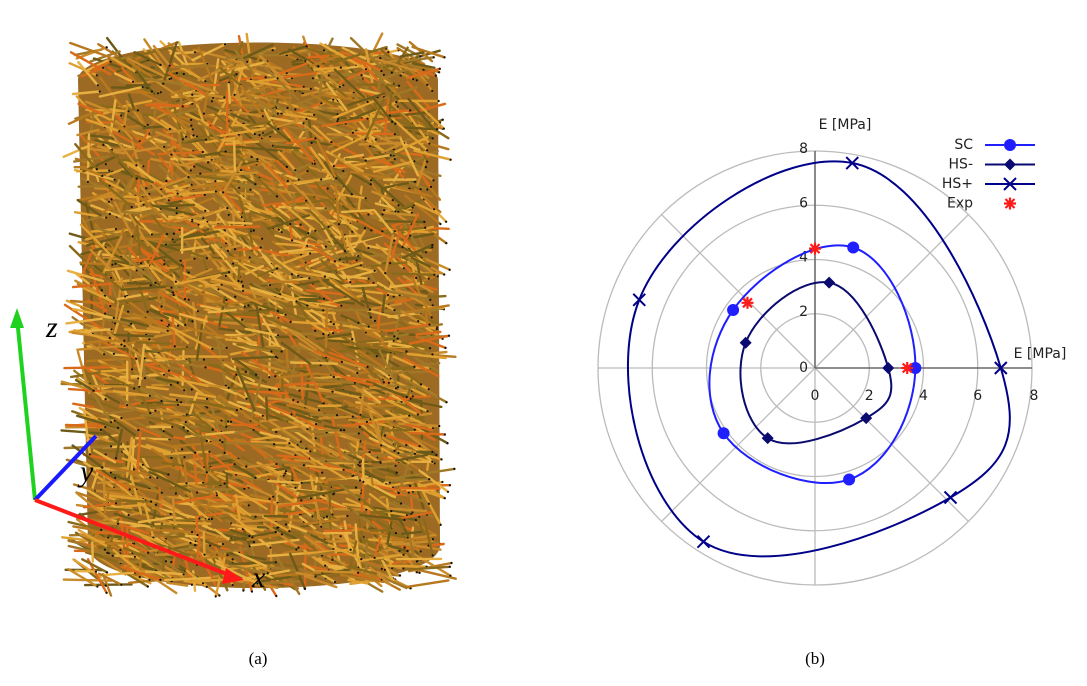 The width and height of the screenshot is (1087, 686). Describe the element at coordinates (815, 396) in the screenshot. I see `x-tick-label: 0` at that location.